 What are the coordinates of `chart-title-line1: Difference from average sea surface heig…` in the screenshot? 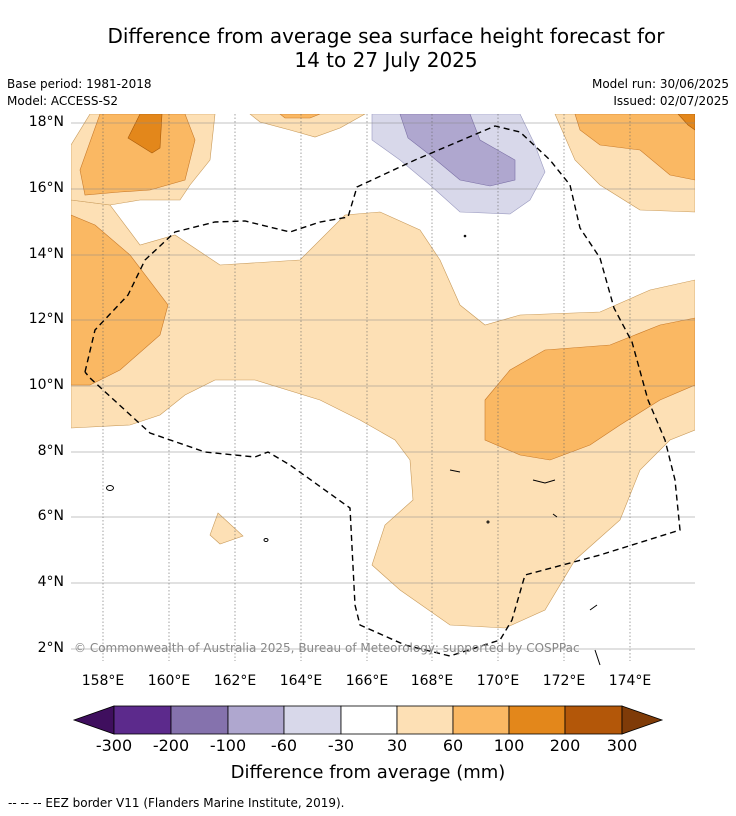 It's located at (386, 36).